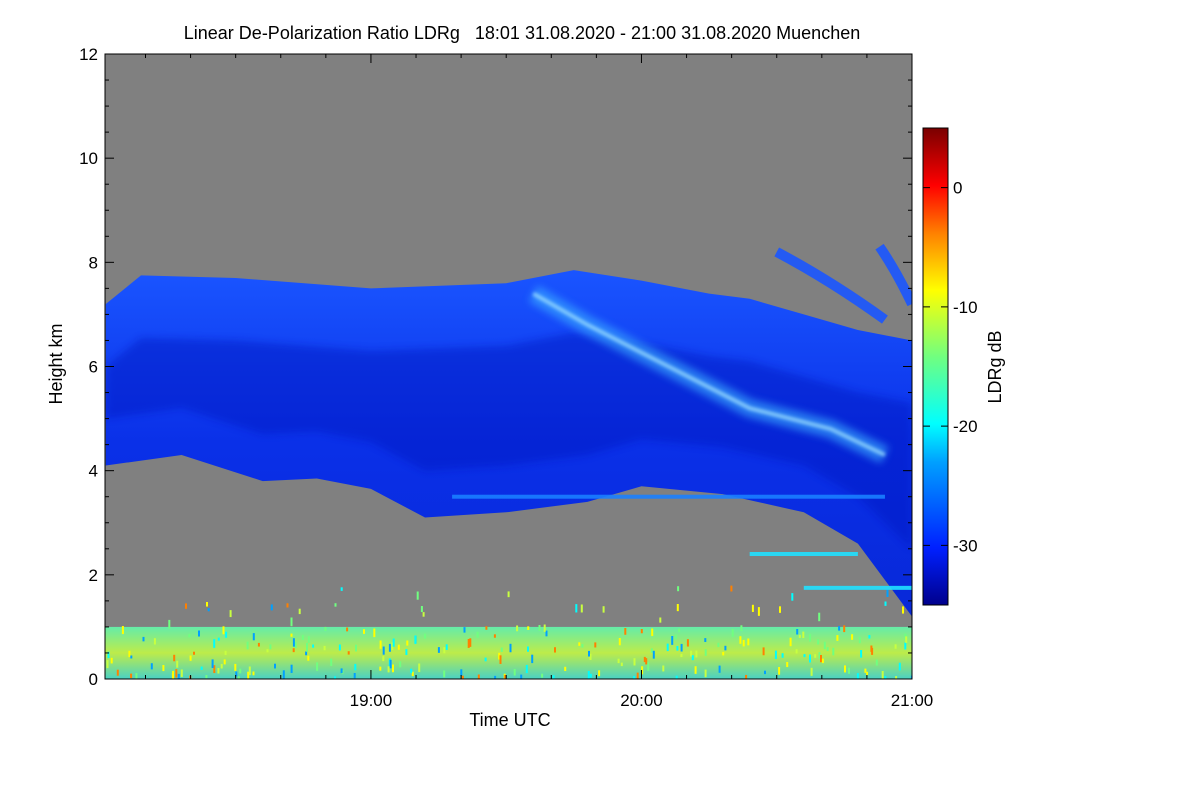  I want to click on y-tick-label: 0, so click(93, 679).